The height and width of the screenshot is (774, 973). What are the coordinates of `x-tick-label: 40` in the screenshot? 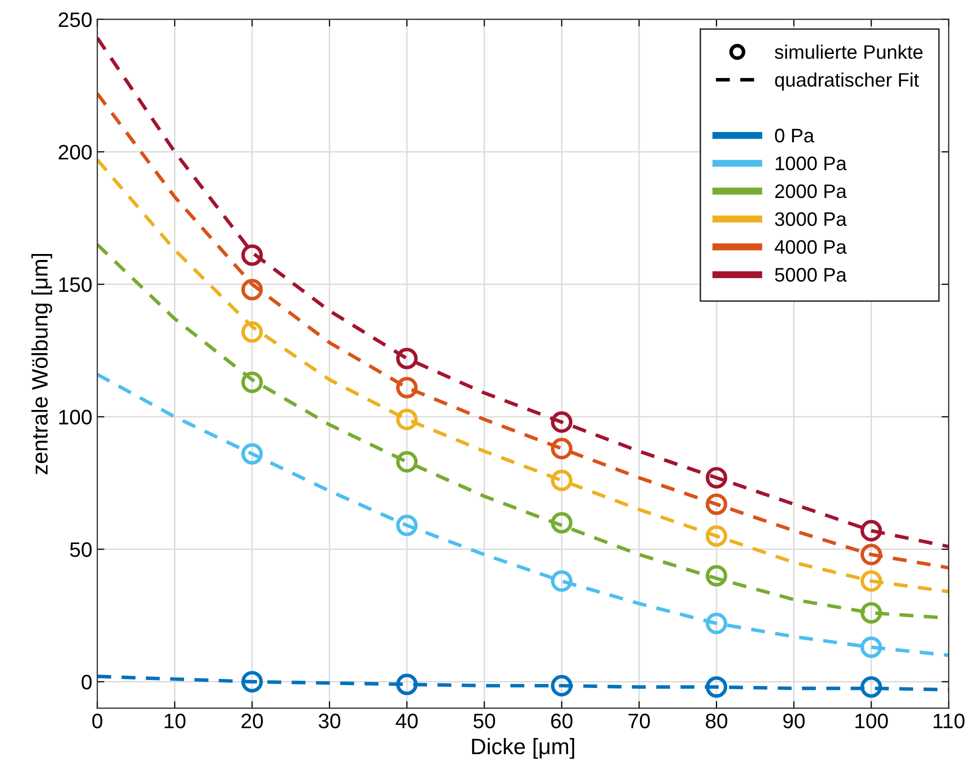 It's located at (407, 721).